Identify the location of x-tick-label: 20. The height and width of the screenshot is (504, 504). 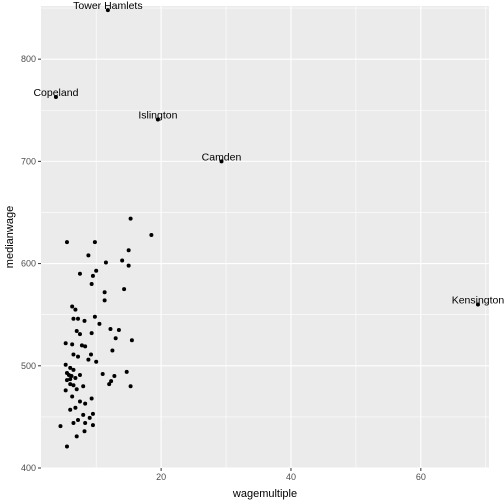
(161, 477).